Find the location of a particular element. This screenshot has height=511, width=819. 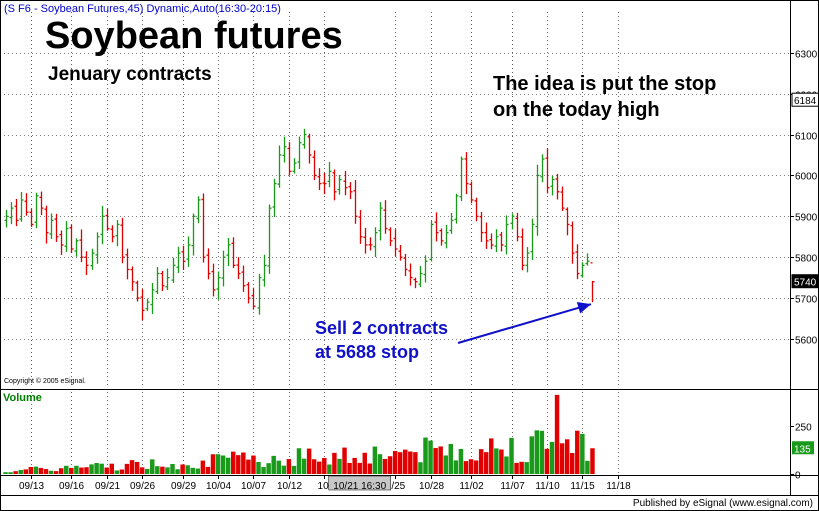

crosshair-date-box is located at coordinates (359, 483).